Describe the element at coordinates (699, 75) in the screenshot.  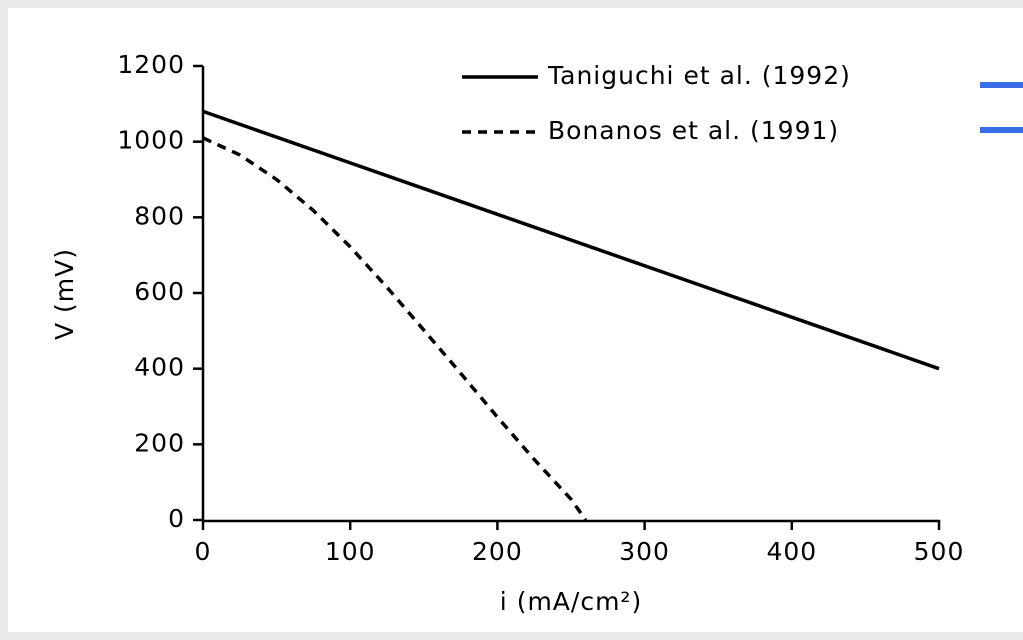
I see `legend-label: Taniguchi et al. (1992)` at that location.